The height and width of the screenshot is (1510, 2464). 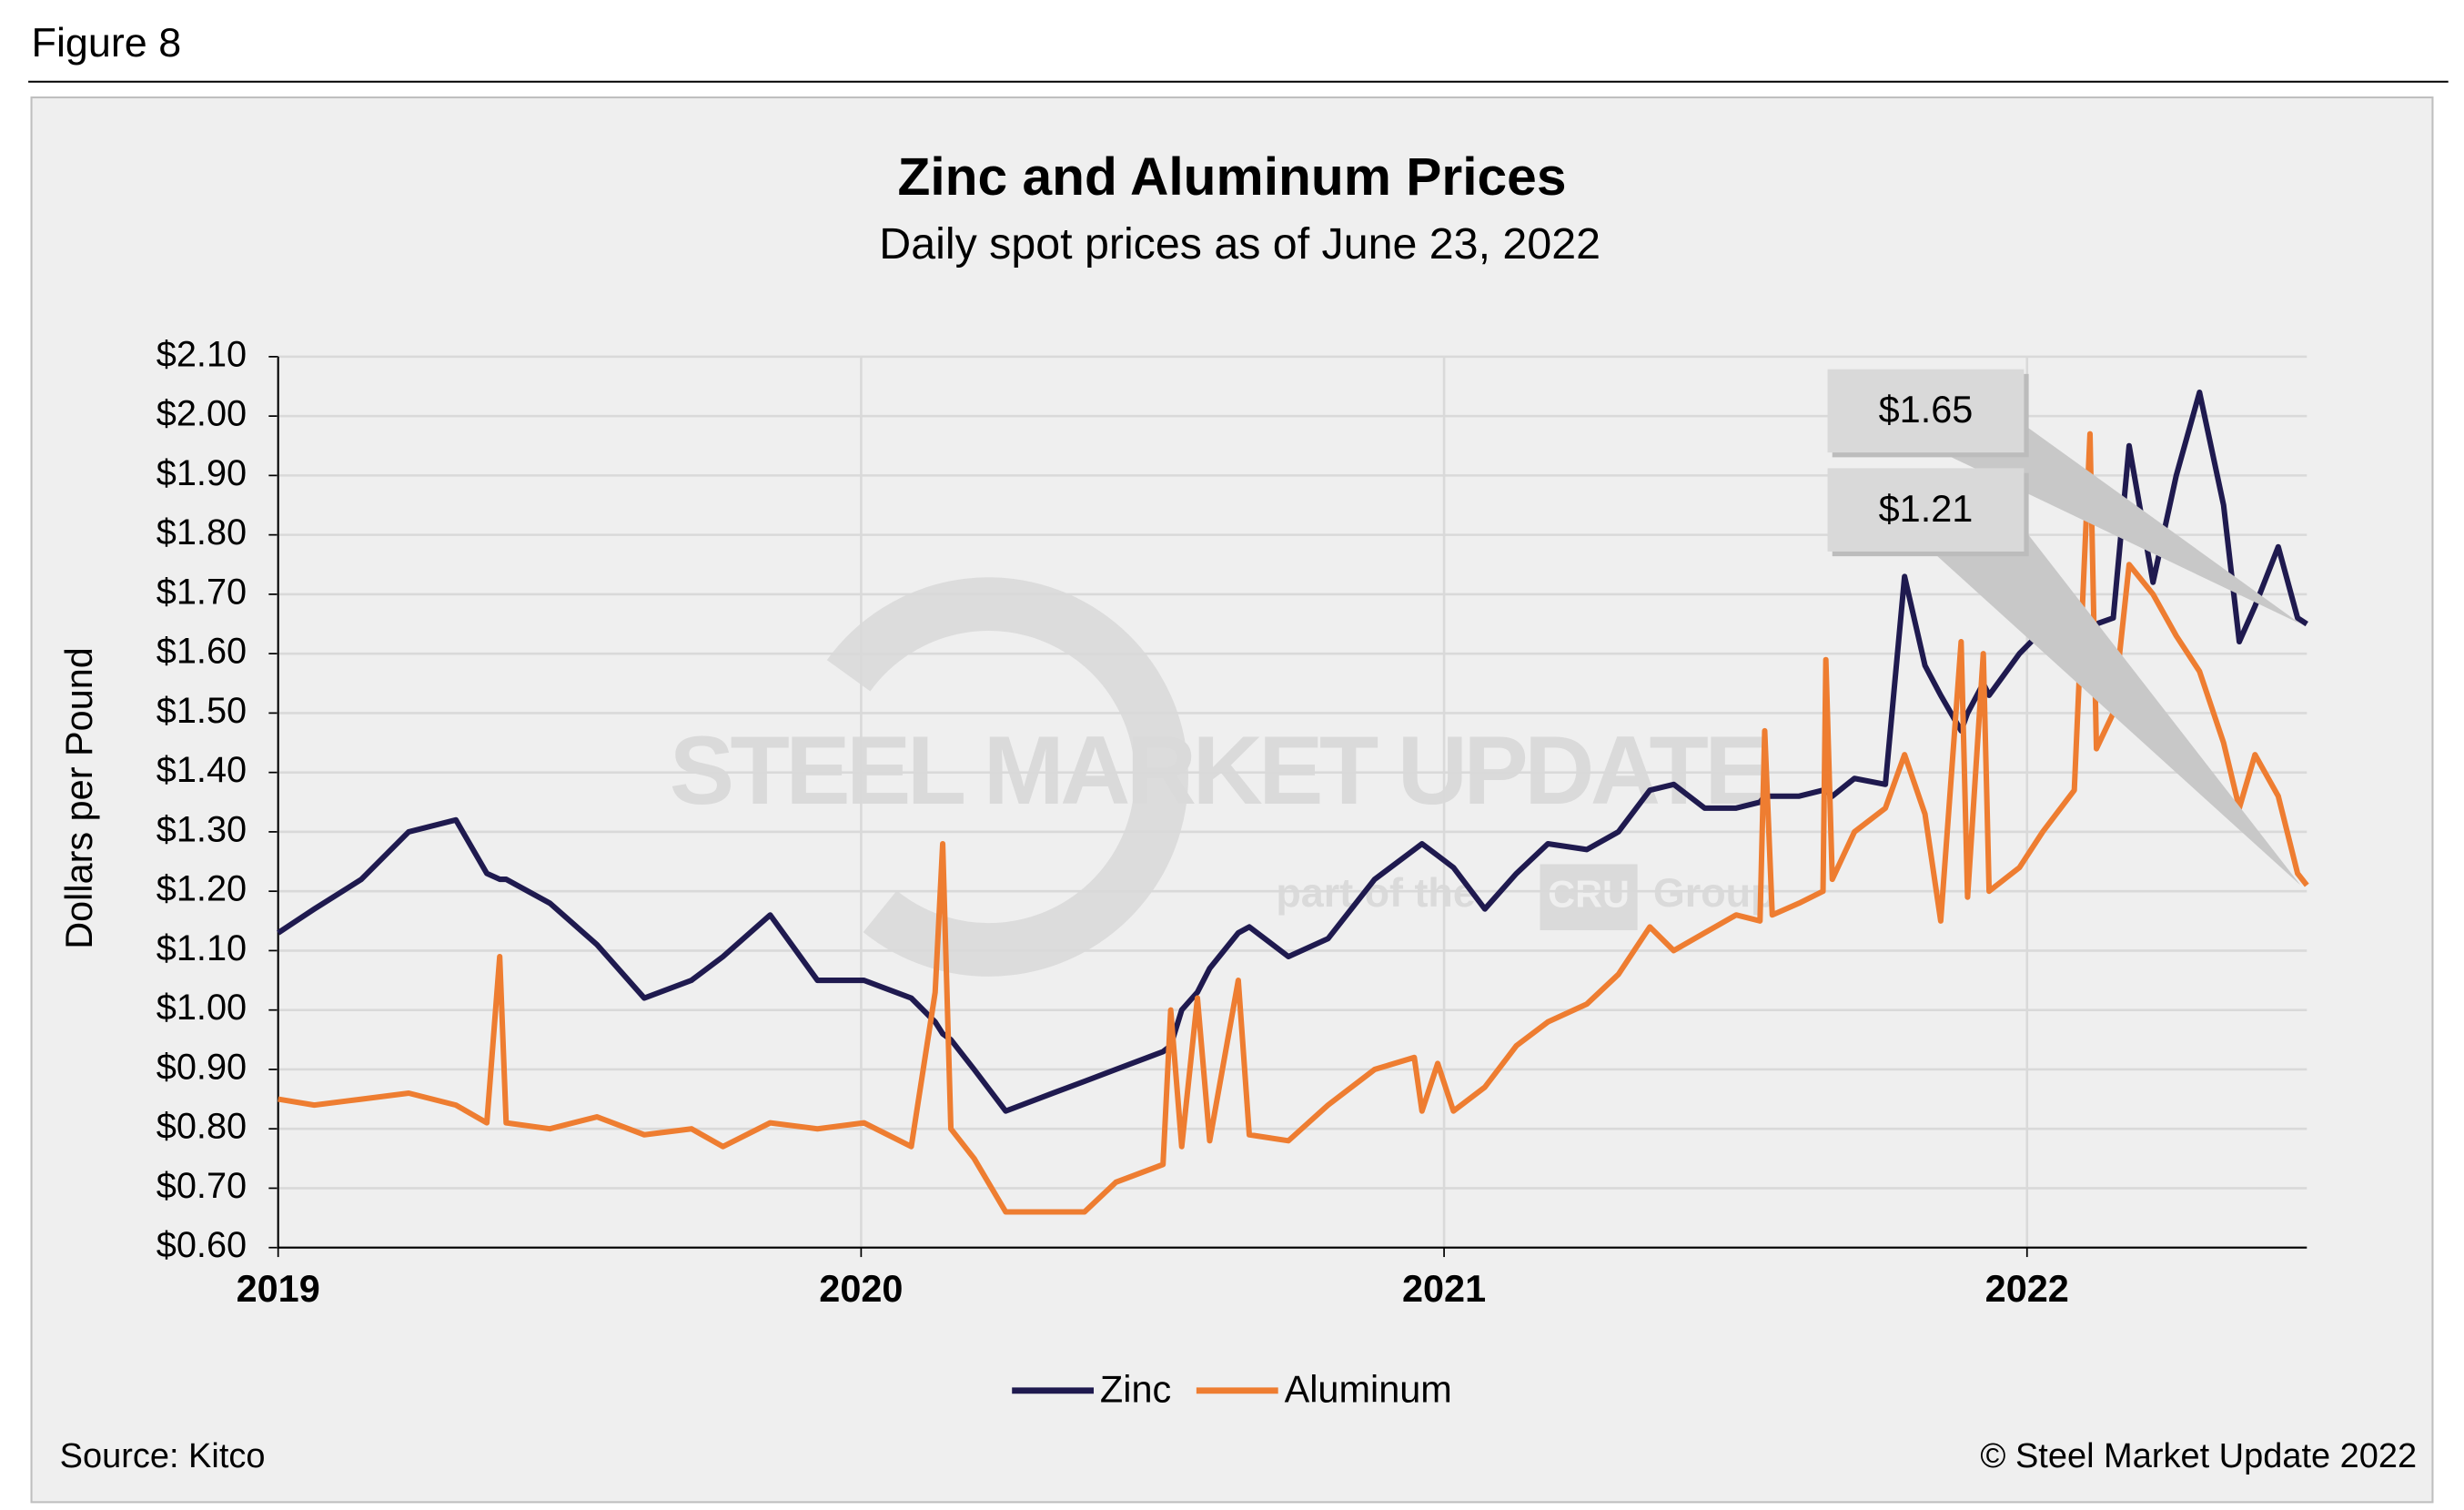 I want to click on watermark-text: STEEL MARKET UPDATE, so click(x=1220, y=770).